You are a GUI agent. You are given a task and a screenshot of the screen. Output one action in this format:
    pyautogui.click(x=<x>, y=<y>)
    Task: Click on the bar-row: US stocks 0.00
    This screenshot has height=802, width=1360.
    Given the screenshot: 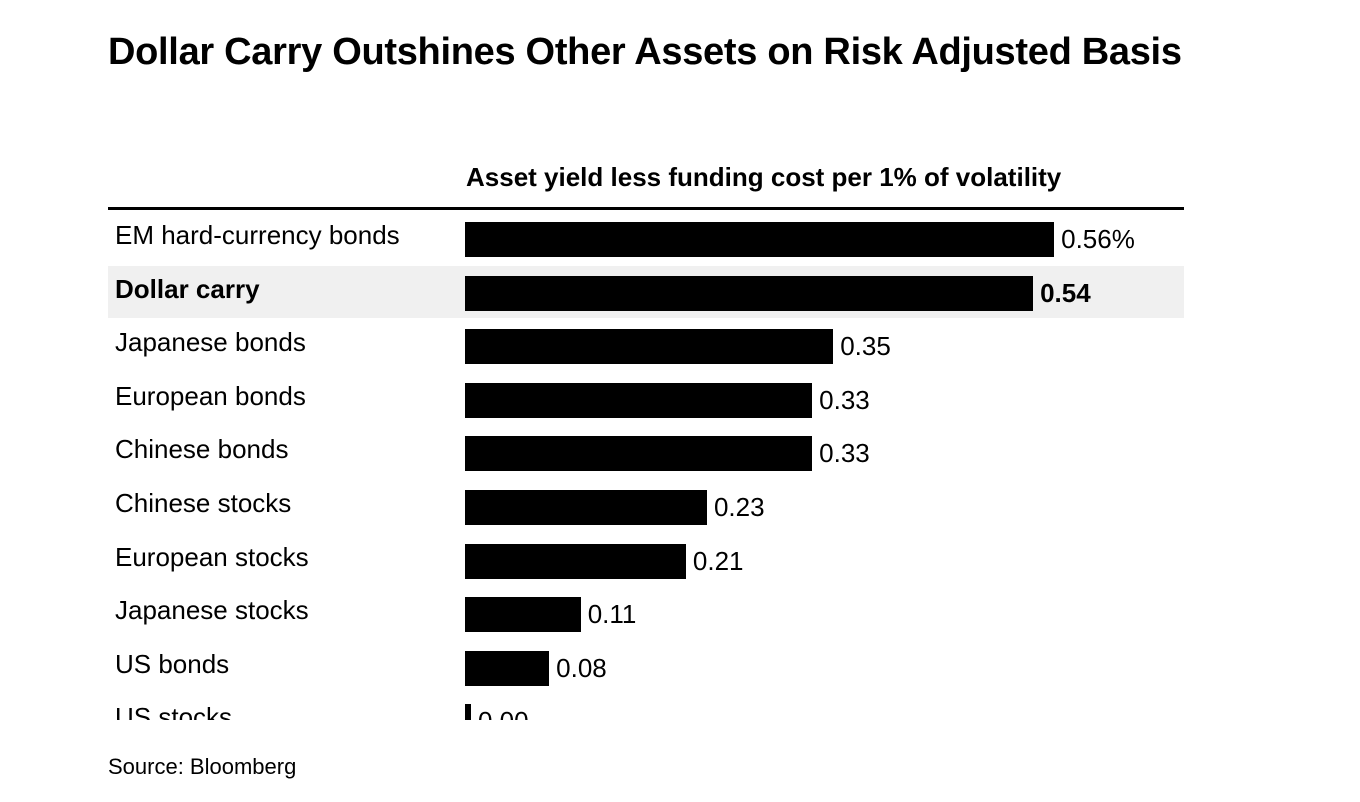 What is the action you would take?
    pyautogui.click(x=646, y=707)
    